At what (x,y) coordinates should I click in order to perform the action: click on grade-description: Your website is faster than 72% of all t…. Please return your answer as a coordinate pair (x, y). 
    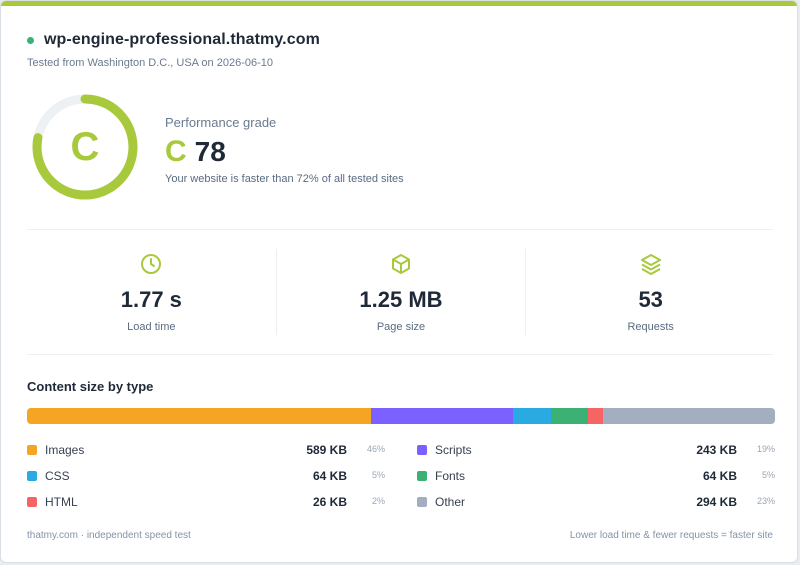
    Looking at the image, I should click on (284, 179).